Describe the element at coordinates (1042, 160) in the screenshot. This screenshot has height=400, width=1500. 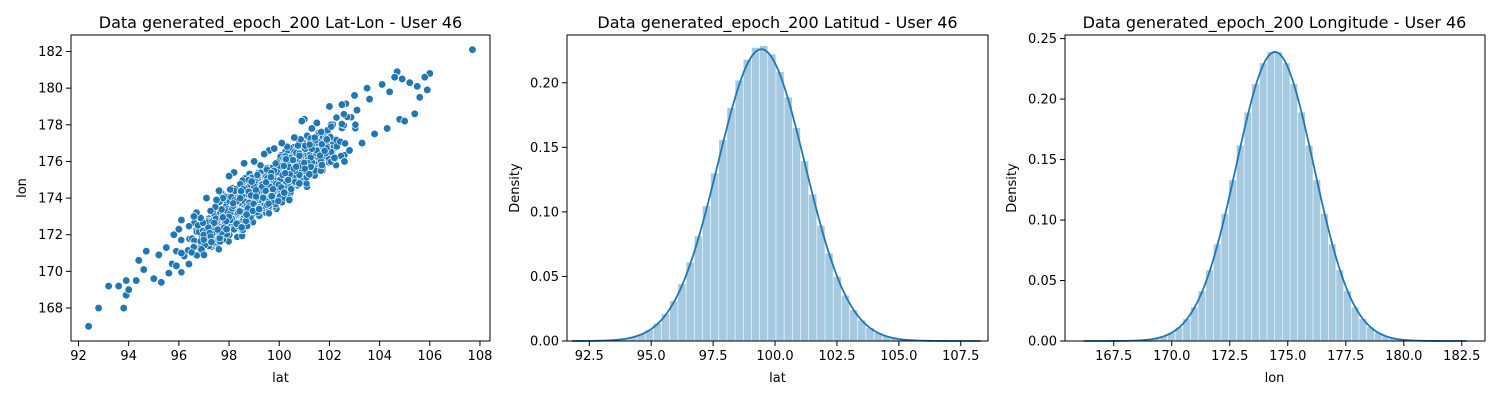
I see `y-tick-label: 0.15` at that location.